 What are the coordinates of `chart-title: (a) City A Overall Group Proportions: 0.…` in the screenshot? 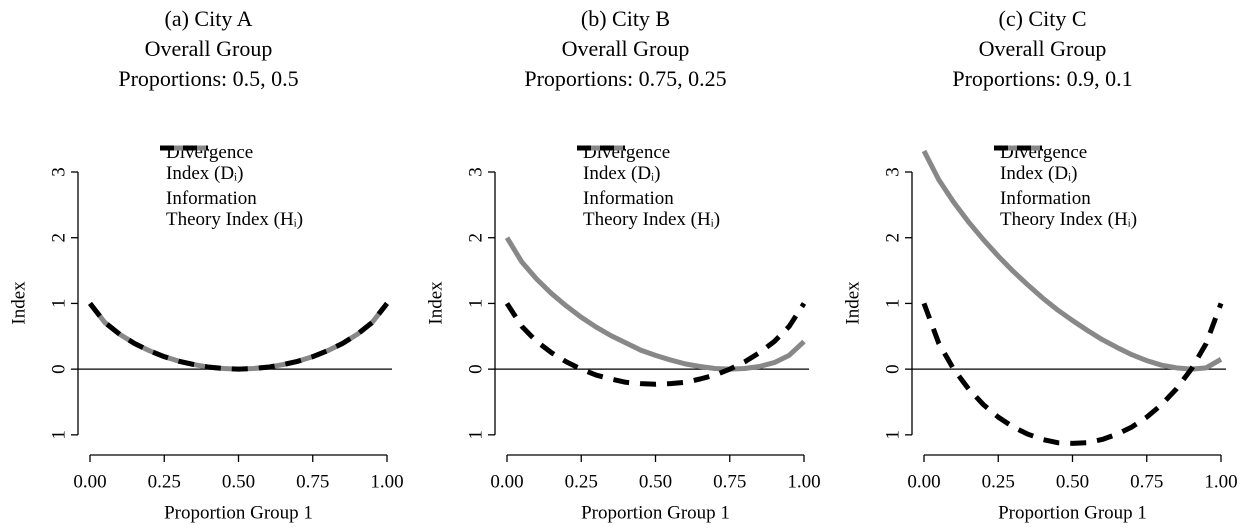 It's located at (208, 48).